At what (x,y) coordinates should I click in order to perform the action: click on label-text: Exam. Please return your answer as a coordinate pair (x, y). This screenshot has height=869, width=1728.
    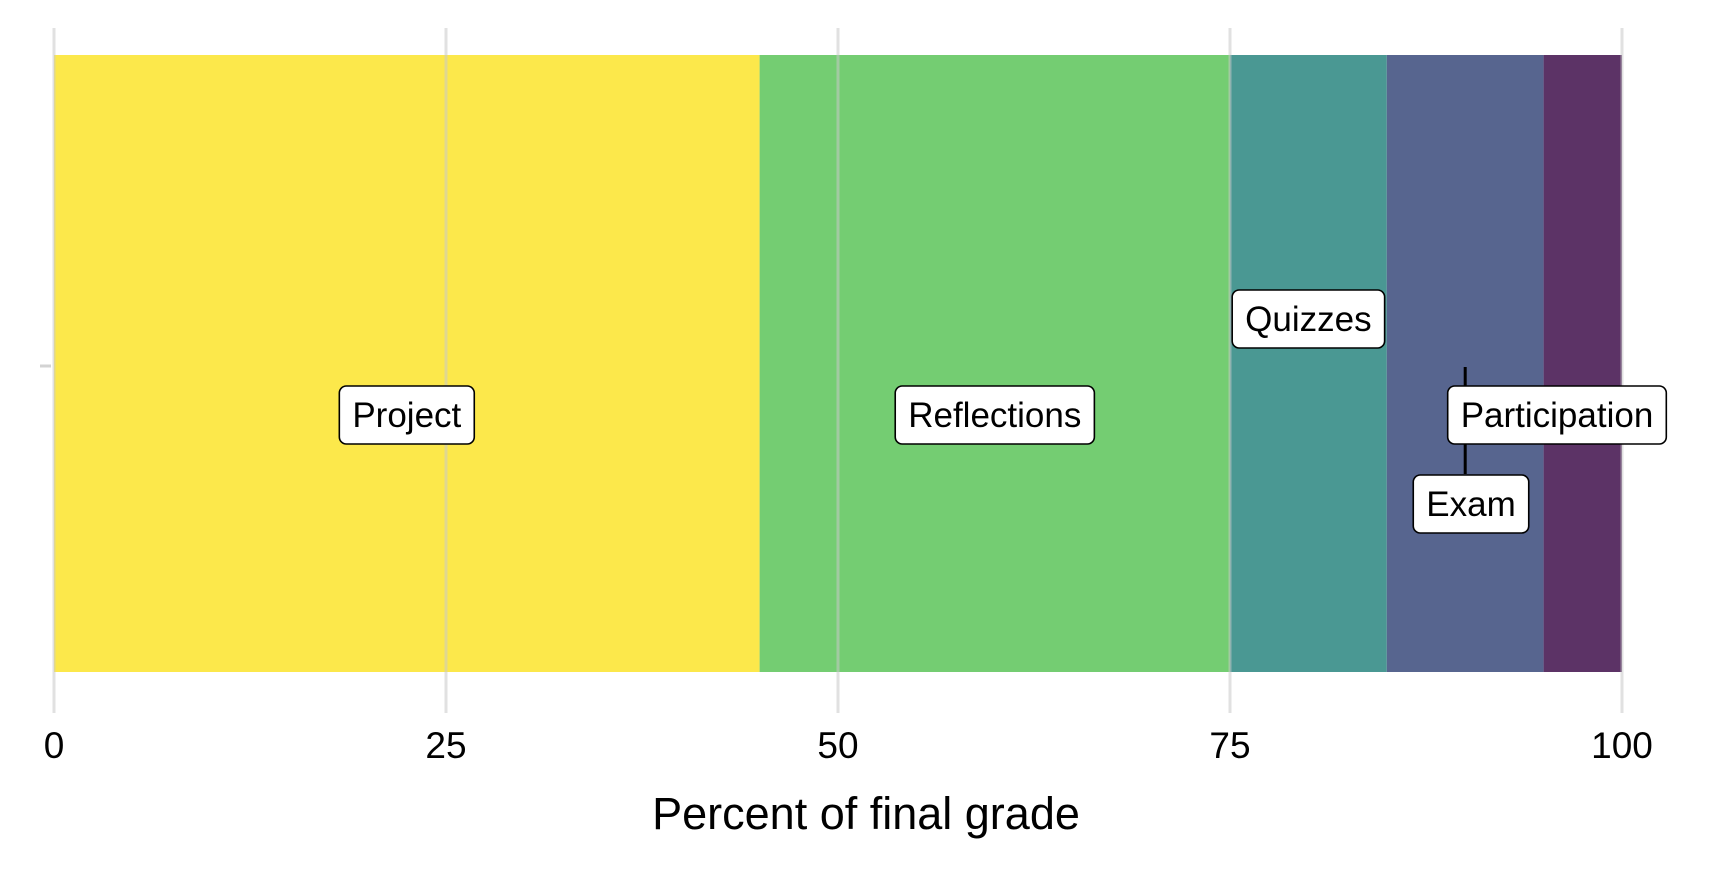
    Looking at the image, I should click on (1470, 504).